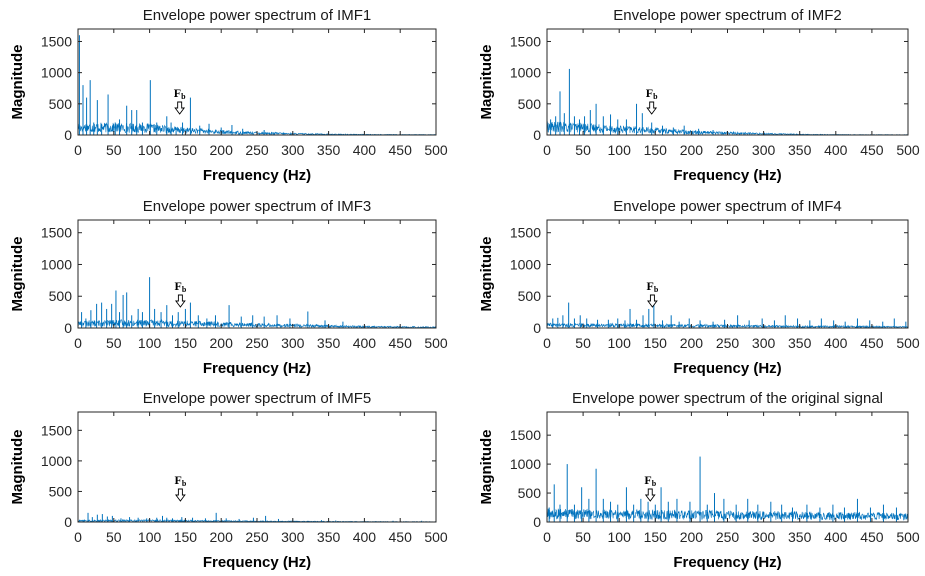 Image resolution: width=925 pixels, height=576 pixels. I want to click on spectrum-line, so click(727, 514).